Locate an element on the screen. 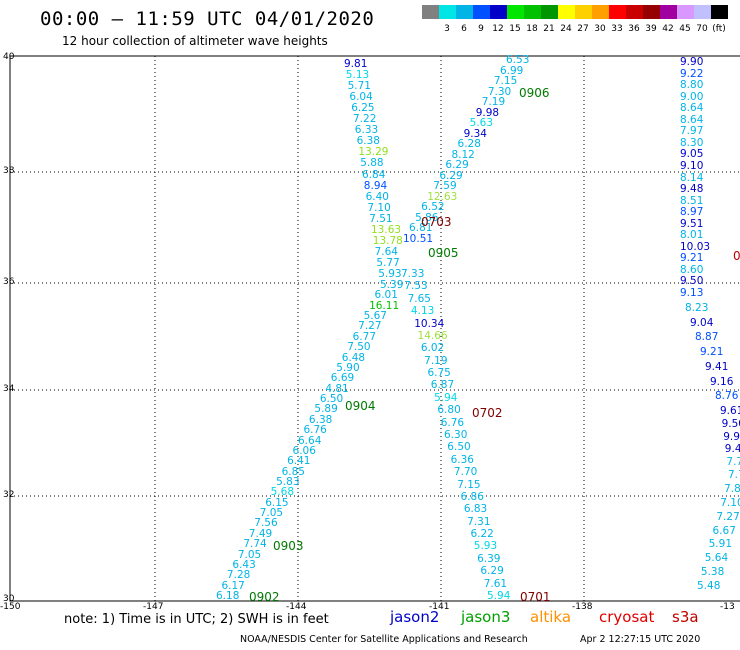 Image resolution: width=740 pixels, height=650 pixels. pass-label: 0703 is located at coordinates (436, 222).